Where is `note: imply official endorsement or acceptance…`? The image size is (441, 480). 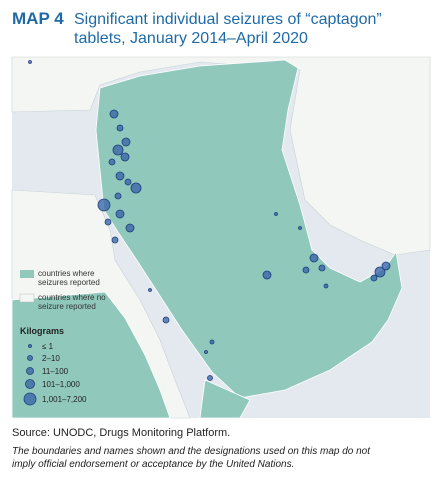
note: imply official endorsement or acceptance… is located at coordinates (153, 464).